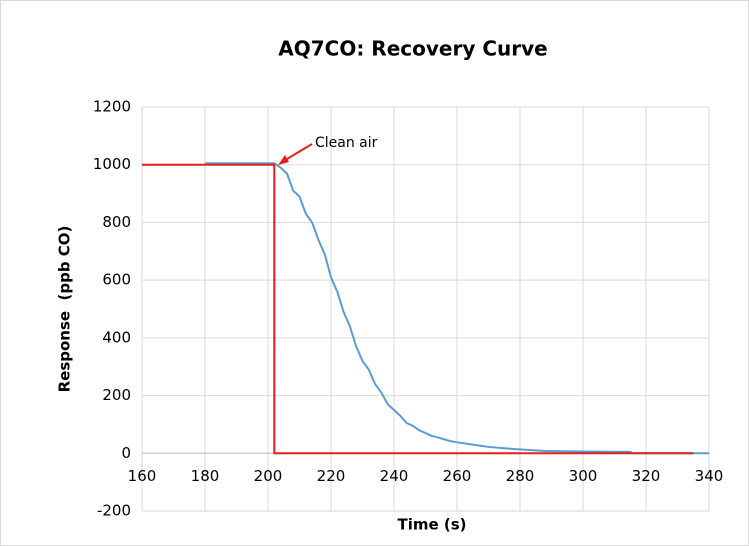  What do you see at coordinates (112, 164) in the screenshot?
I see `y-tick-label: 1000` at bounding box center [112, 164].